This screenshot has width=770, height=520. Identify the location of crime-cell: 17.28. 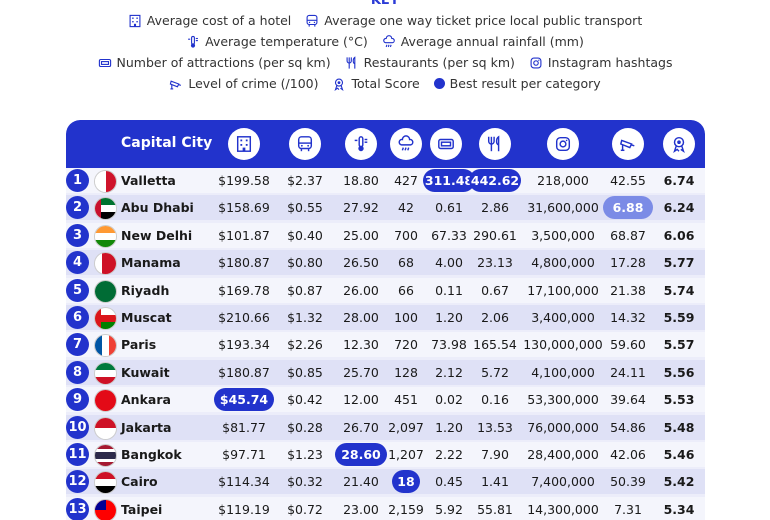
(628, 263).